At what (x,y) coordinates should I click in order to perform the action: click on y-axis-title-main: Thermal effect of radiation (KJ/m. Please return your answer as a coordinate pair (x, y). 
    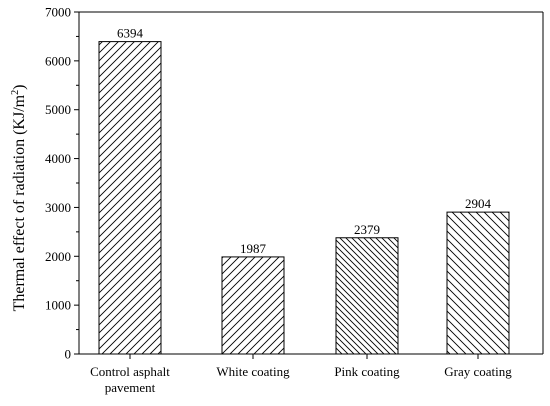
    Looking at the image, I should click on (19, 202).